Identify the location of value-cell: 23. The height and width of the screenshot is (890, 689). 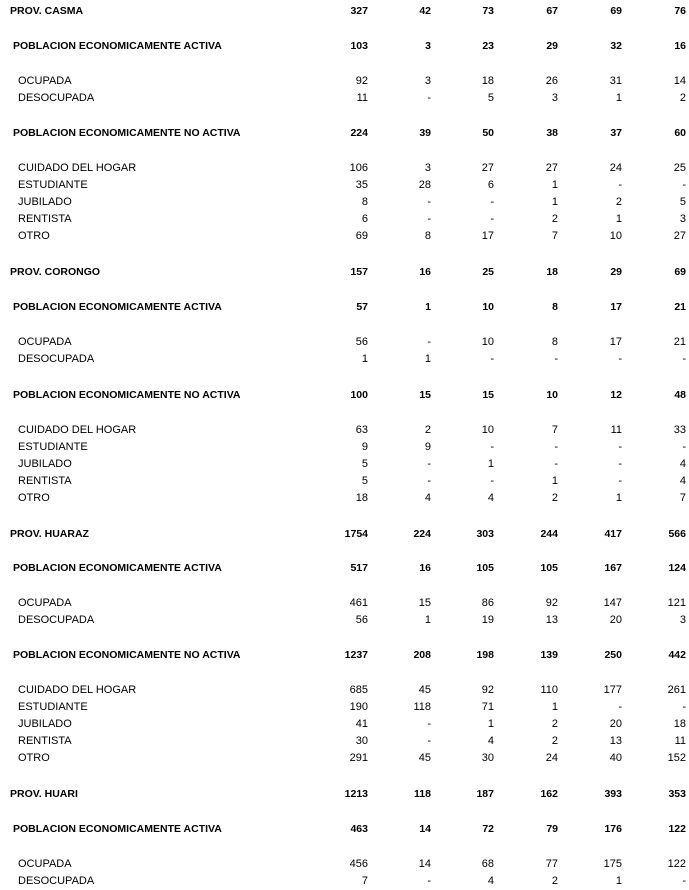
(488, 46).